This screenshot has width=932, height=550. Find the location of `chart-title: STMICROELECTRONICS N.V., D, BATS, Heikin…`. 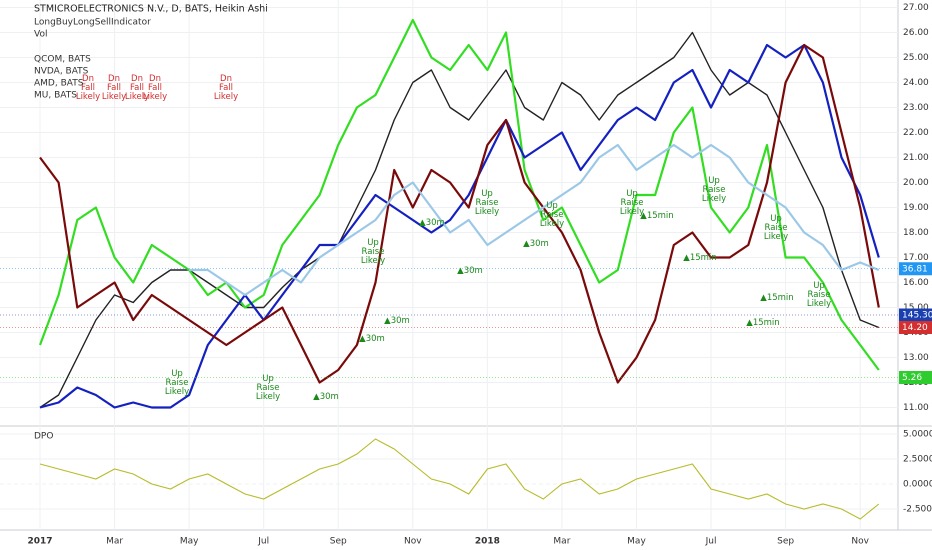

chart-title: STMICROELECTRONICS N.V., D, BATS, Heikin… is located at coordinates (151, 9).